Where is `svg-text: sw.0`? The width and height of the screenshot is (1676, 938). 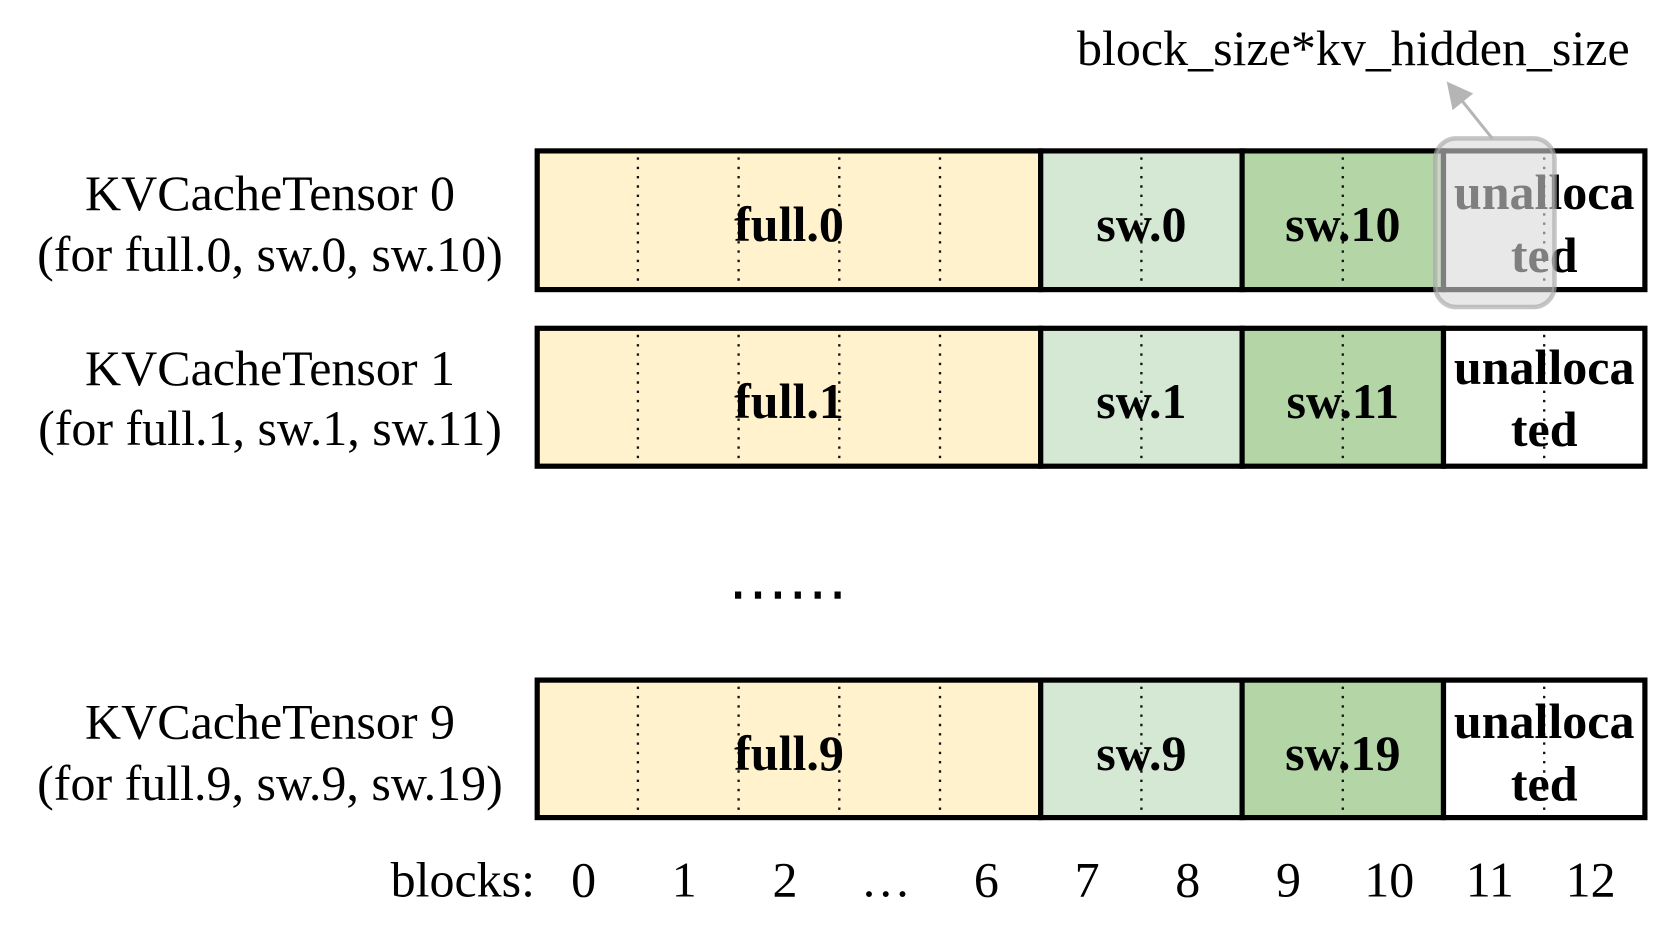 svg-text: sw.0 is located at coordinates (1141, 224).